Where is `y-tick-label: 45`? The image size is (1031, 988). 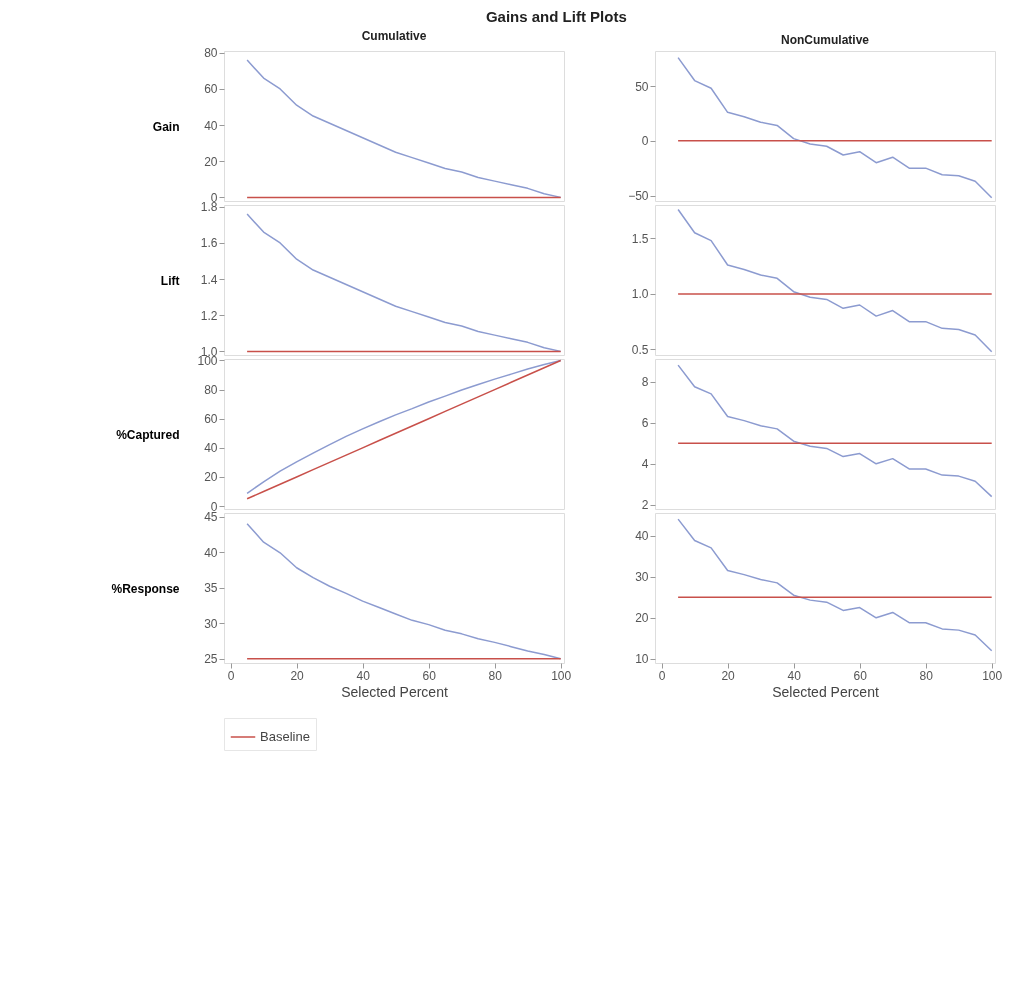 y-tick-label: 45 is located at coordinates (211, 517).